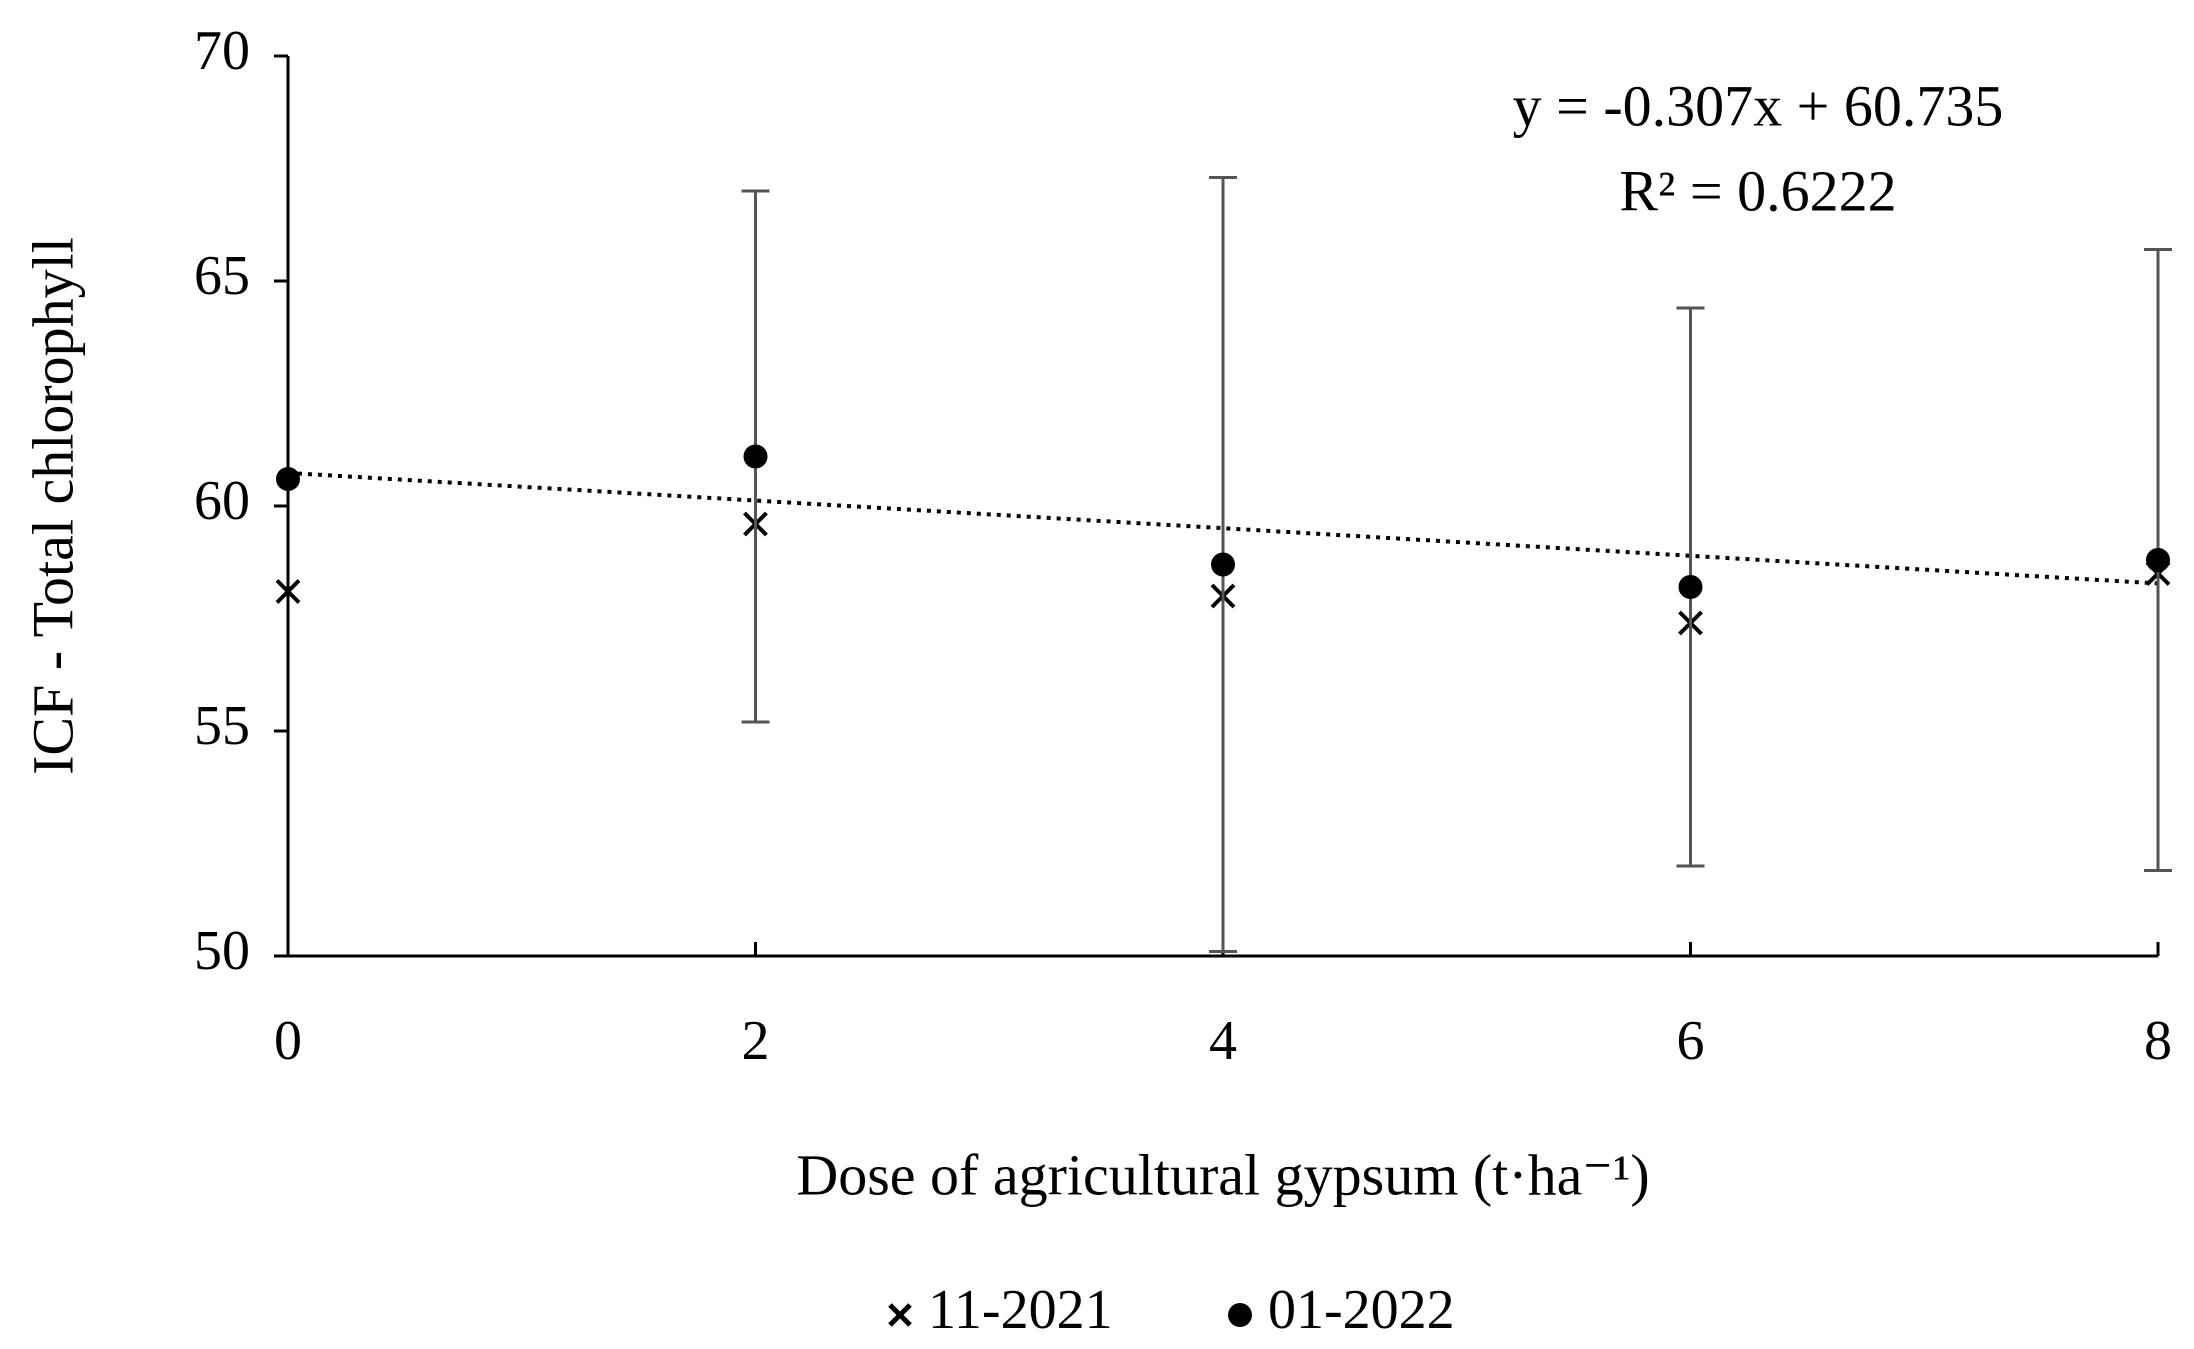  Describe the element at coordinates (288, 591) in the screenshot. I see `x-marker` at that location.